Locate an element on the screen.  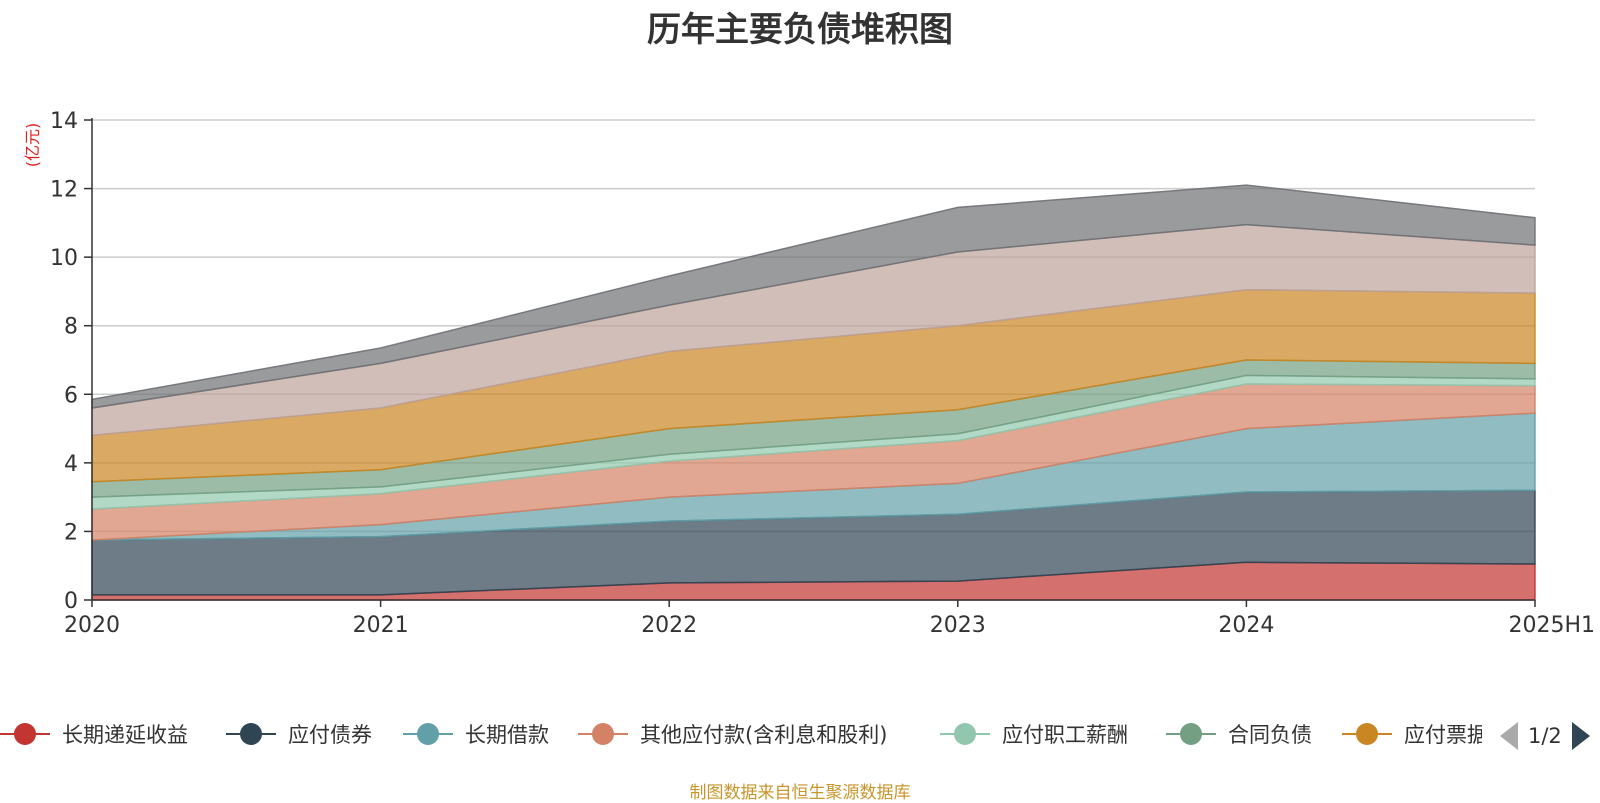
legend-label: 应付职工薪酬 is located at coordinates (1065, 735).